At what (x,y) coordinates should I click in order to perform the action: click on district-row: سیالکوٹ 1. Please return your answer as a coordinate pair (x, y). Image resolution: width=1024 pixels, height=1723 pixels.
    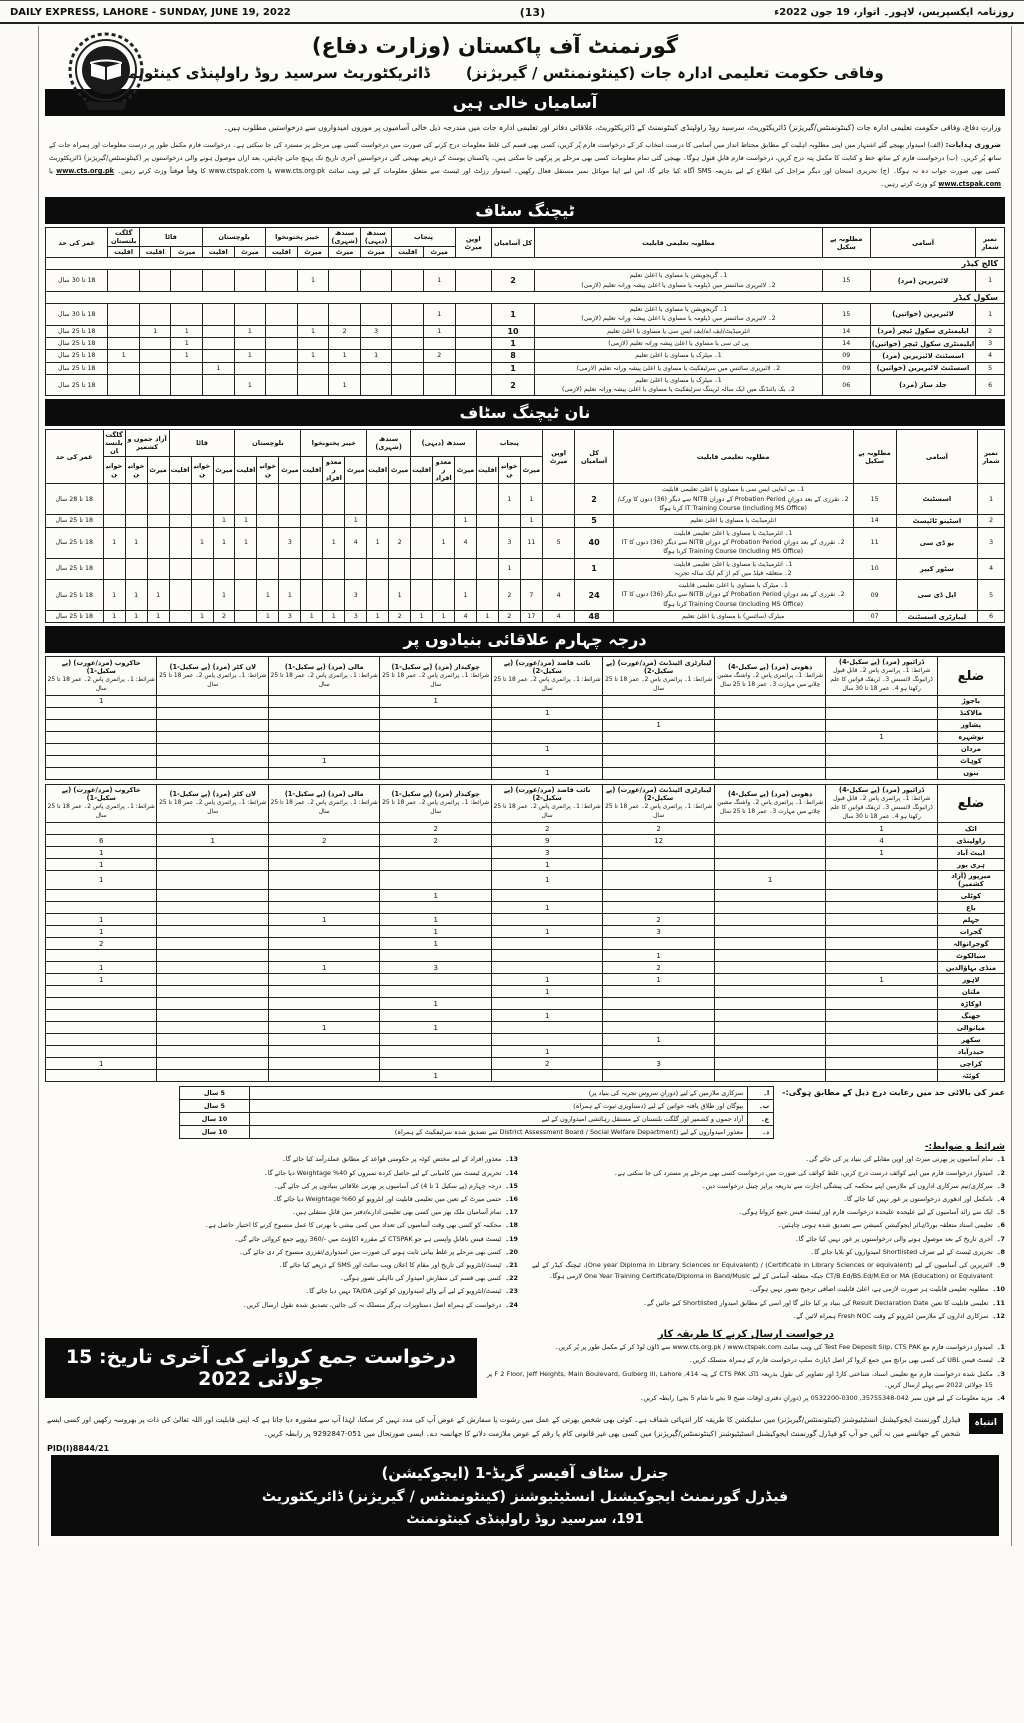
    Looking at the image, I should click on (525, 956).